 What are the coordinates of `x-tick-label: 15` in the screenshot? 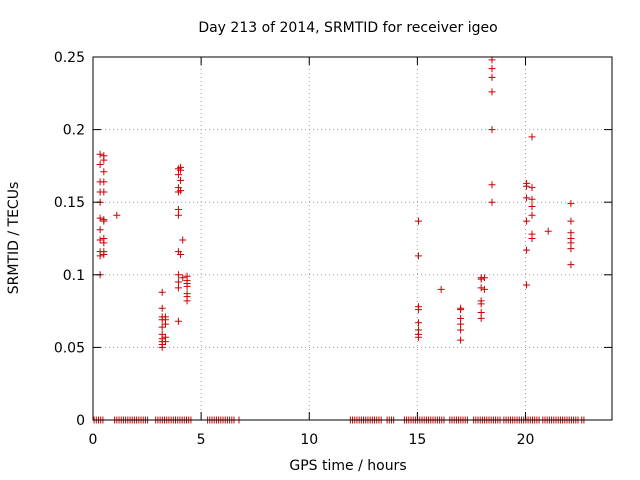 It's located at (417, 440).